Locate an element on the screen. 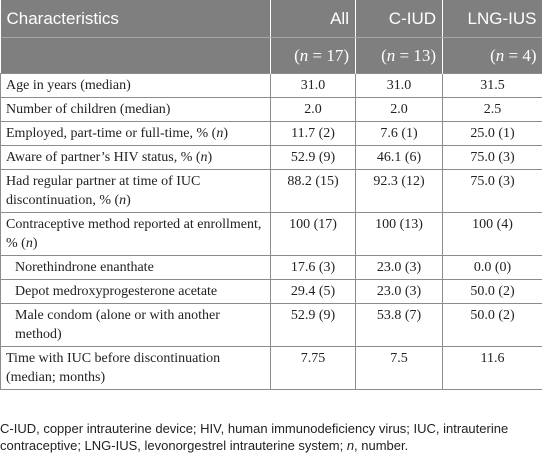  cell-all: 100 (17) is located at coordinates (313, 234).